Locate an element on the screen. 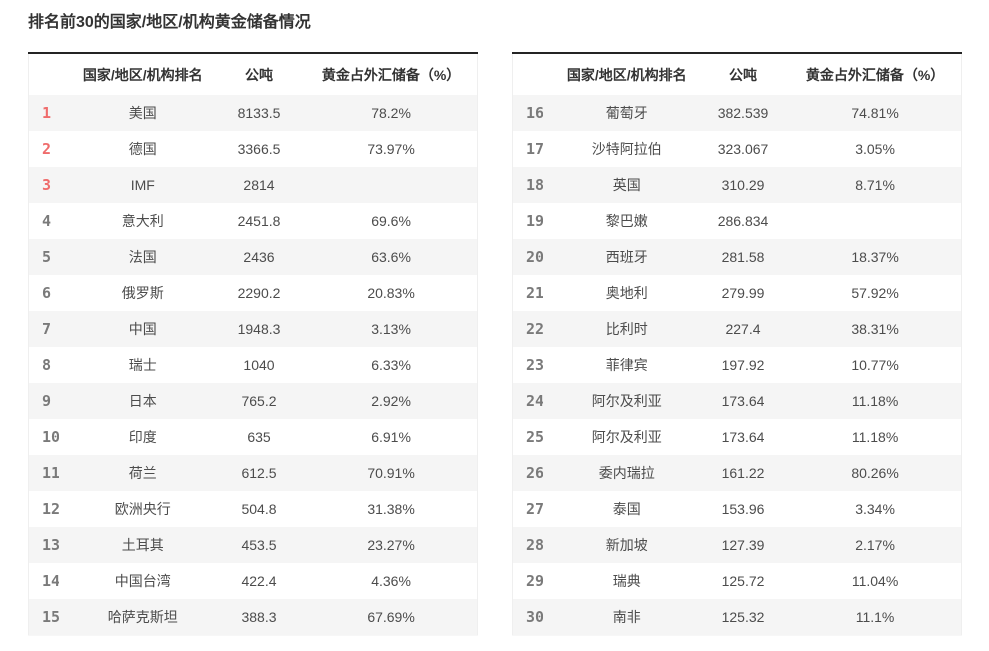  rank-cell: 17 is located at coordinates (535, 149).